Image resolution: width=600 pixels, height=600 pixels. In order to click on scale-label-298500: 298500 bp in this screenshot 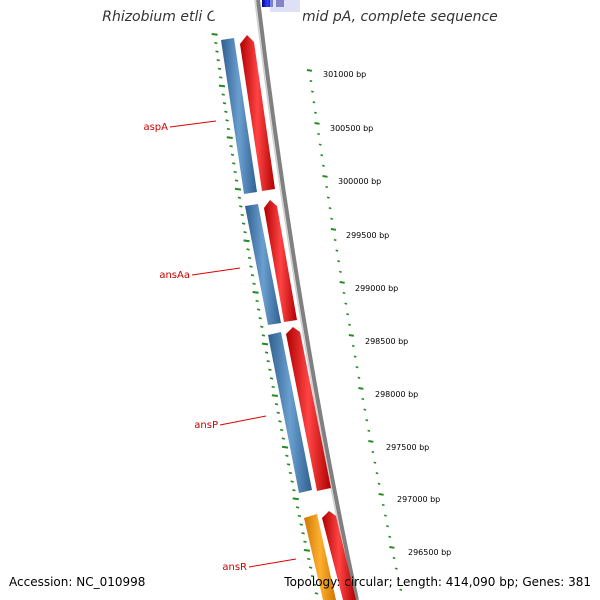, I will do `click(386, 341)`.